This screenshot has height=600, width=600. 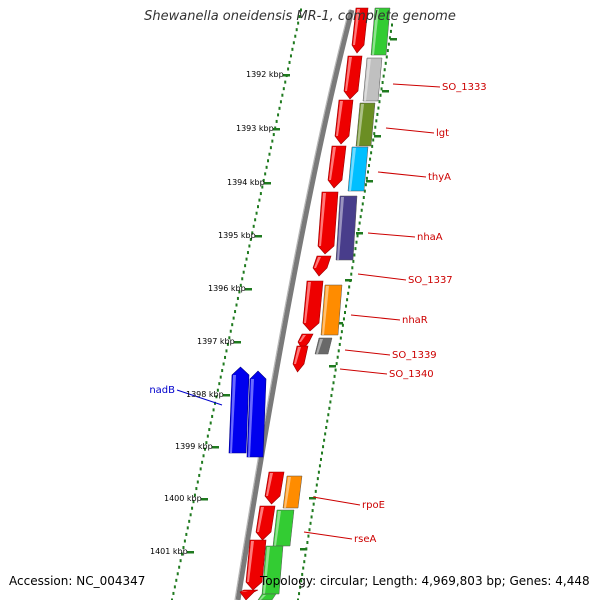 What do you see at coordinates (237, 235) in the screenshot?
I see `kbp-label: 1395 kbp` at bounding box center [237, 235].